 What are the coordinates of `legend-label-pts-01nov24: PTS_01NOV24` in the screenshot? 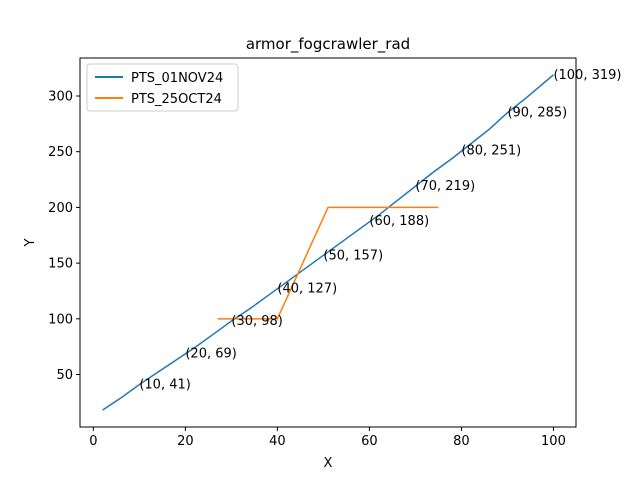 It's located at (177, 78).